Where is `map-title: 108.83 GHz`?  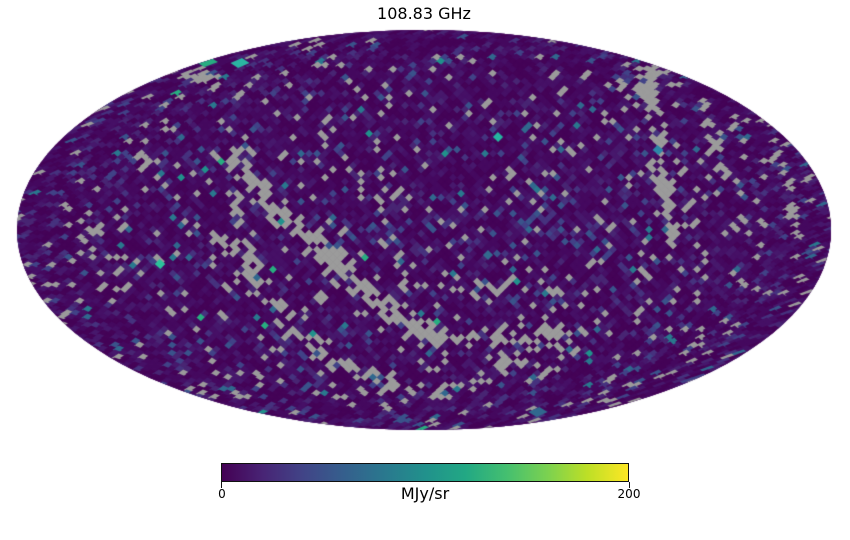
map-title: 108.83 GHz is located at coordinates (424, 13).